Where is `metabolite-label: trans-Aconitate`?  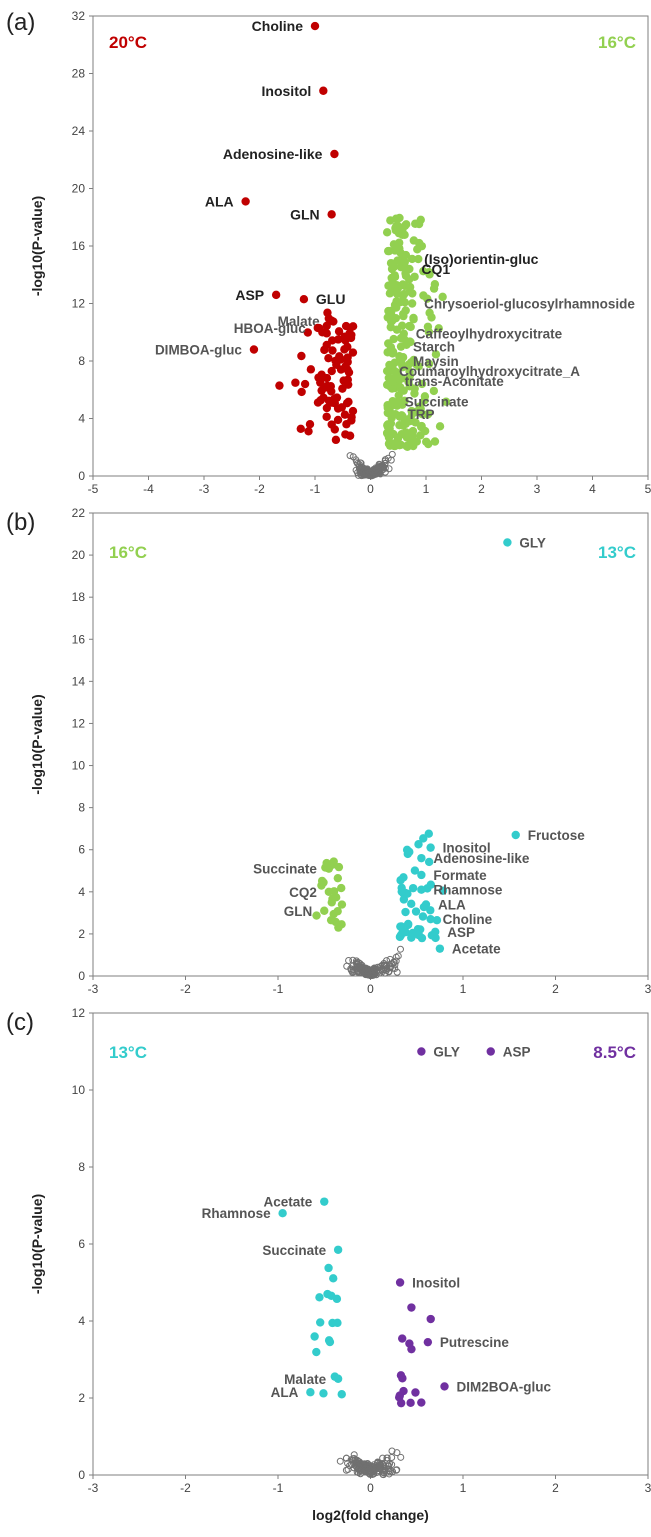 metabolite-label: trans-Aconitate is located at coordinates (455, 381).